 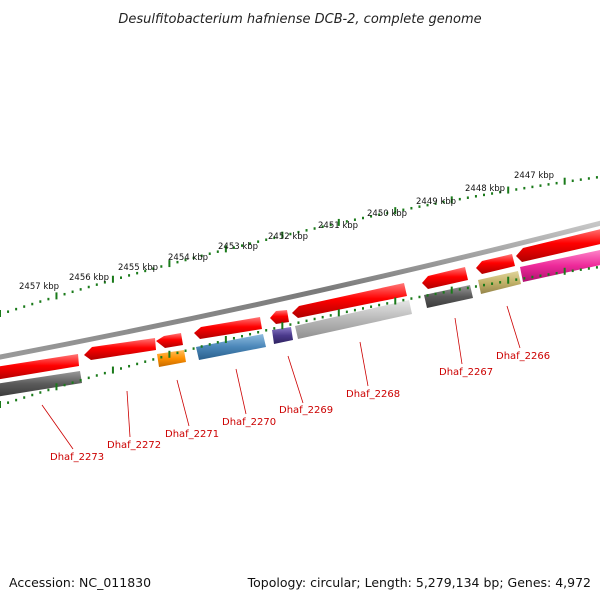 I want to click on gene-label: Dhaf_2267, so click(x=466, y=372).